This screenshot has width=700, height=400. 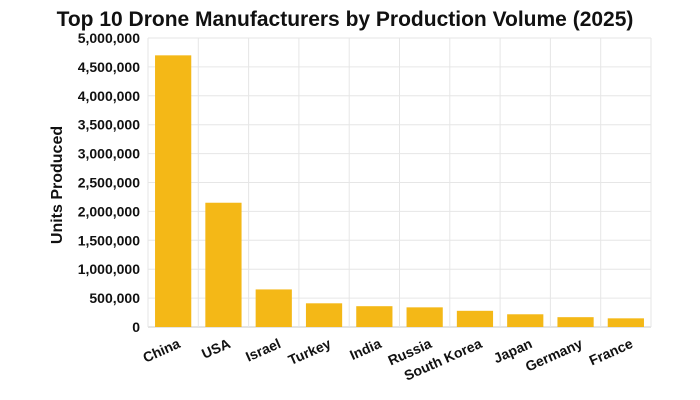 I want to click on y-tick-label: 4,500,000, so click(x=109, y=67).